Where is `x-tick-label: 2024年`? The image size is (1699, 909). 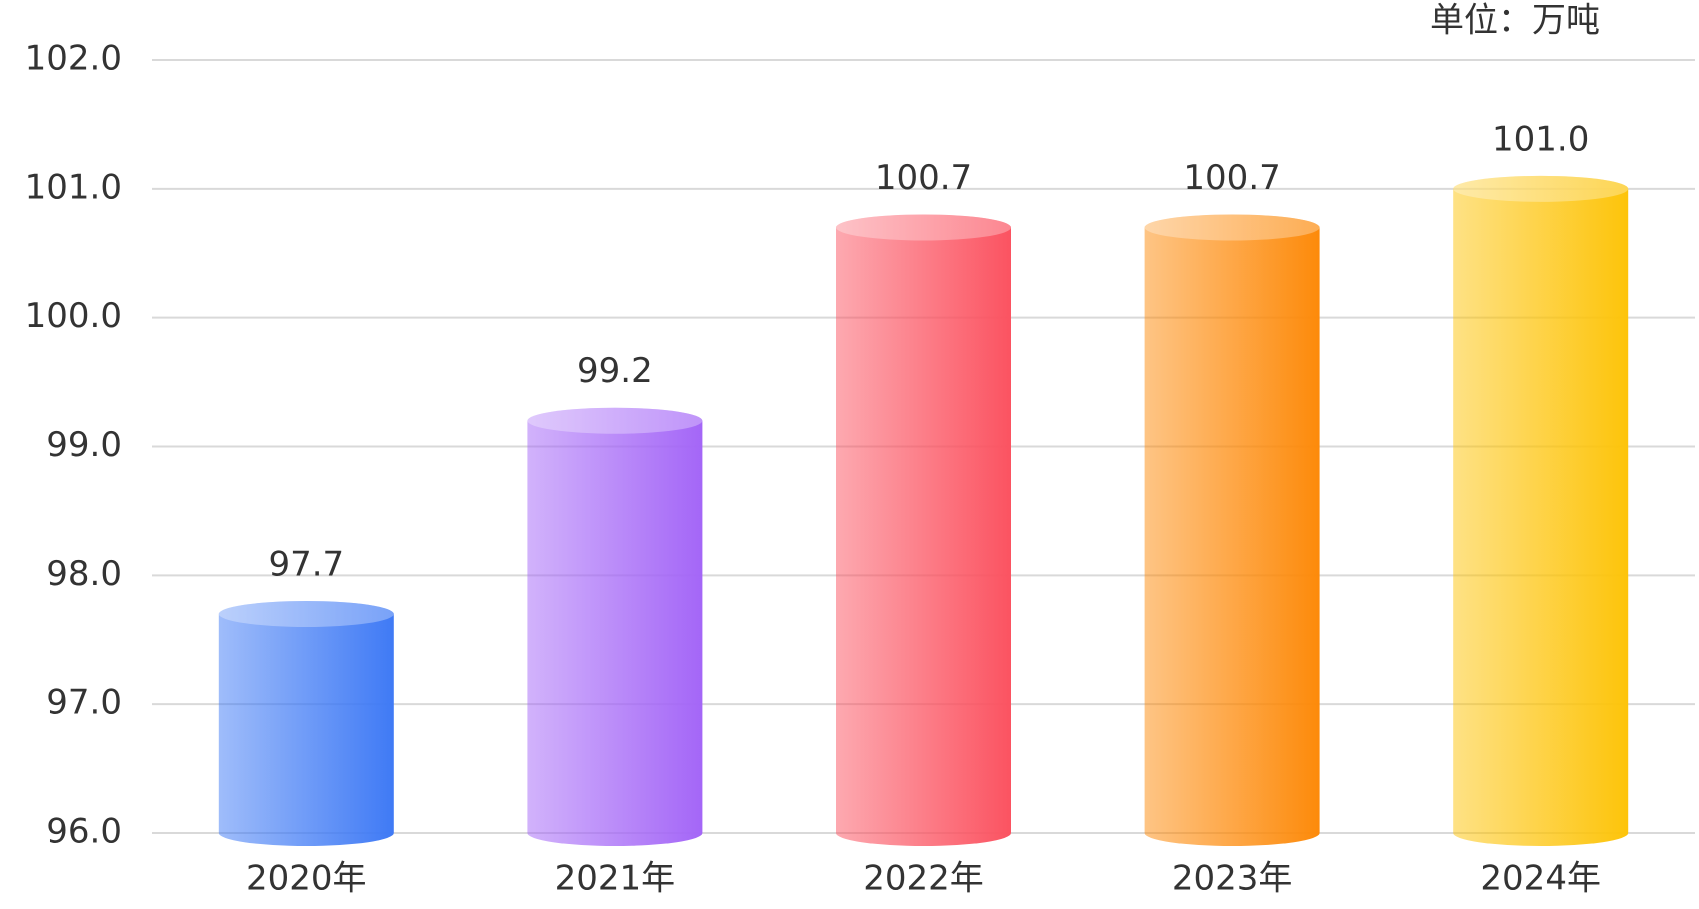
x-tick-label: 2024年 is located at coordinates (1540, 879).